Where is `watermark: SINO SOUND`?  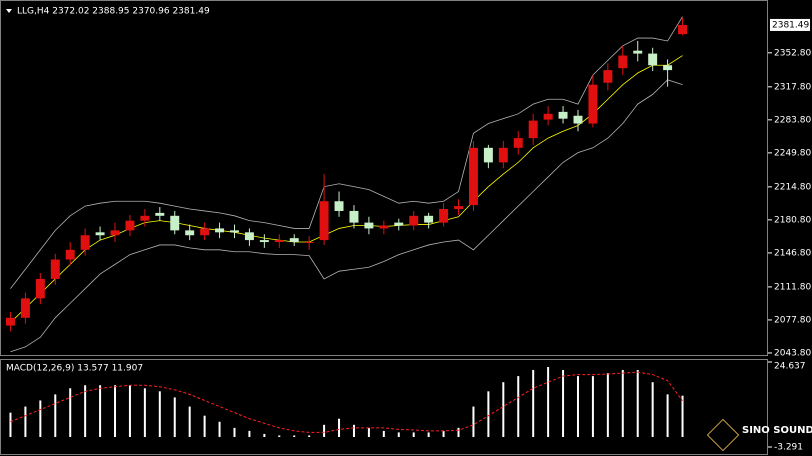 watermark: SINO SOUND is located at coordinates (759, 435).